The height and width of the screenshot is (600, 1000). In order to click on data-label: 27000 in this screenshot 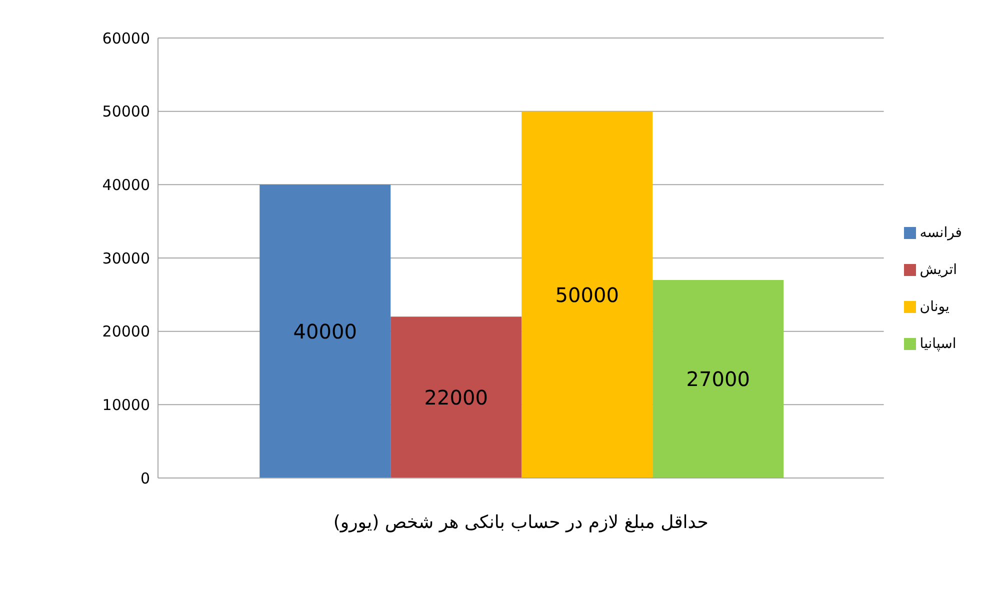, I will do `click(718, 379)`.